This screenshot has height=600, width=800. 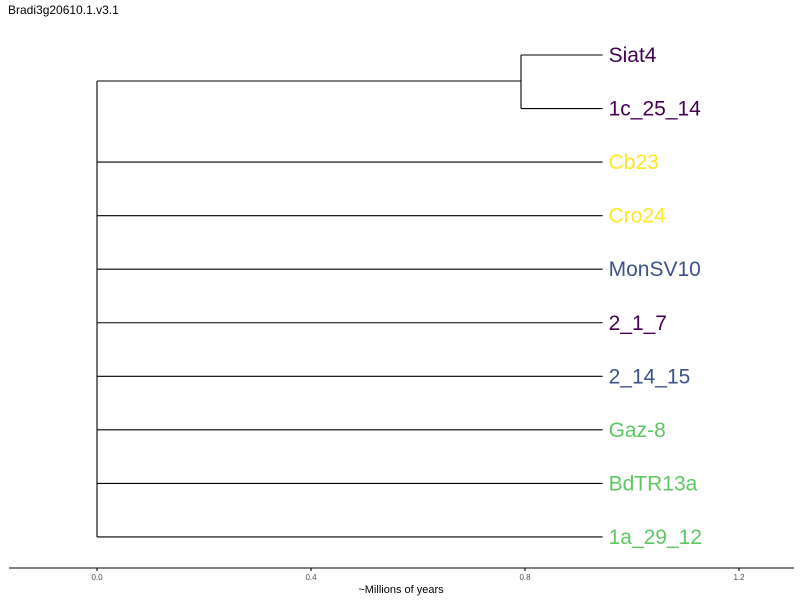 What do you see at coordinates (401, 574) in the screenshot?
I see `time-axis: 0.0 0.4 0.8 1.2` at bounding box center [401, 574].